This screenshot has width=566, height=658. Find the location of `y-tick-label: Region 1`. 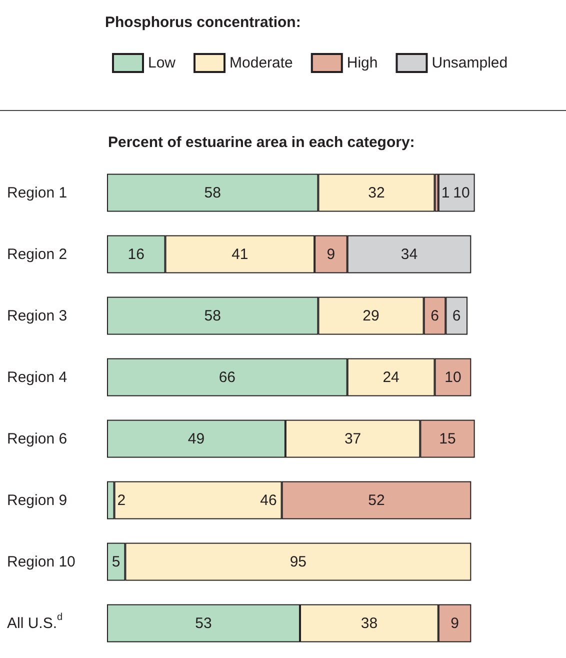

y-tick-label: Region 1 is located at coordinates (37, 193).